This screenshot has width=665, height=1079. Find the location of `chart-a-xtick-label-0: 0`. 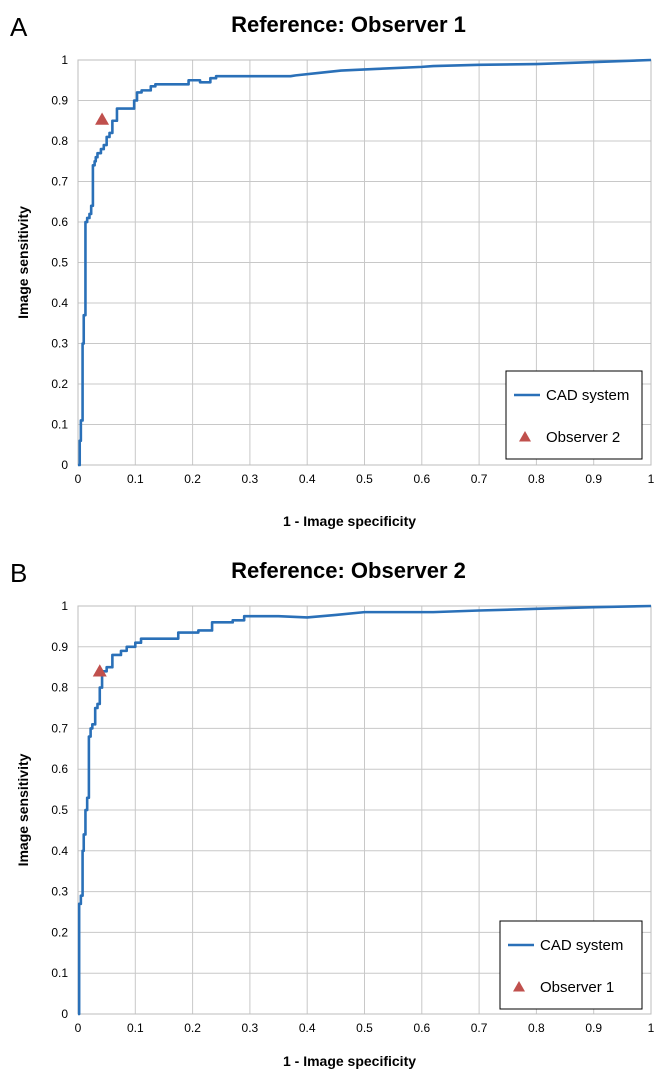

chart-a-xtick-label-0: 0 is located at coordinates (78, 479).